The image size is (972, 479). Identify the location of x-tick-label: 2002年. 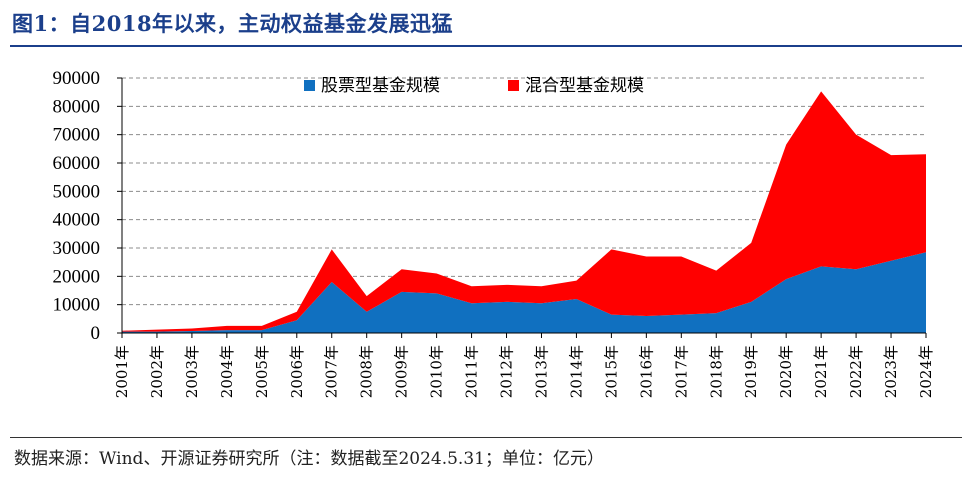
(157, 371).